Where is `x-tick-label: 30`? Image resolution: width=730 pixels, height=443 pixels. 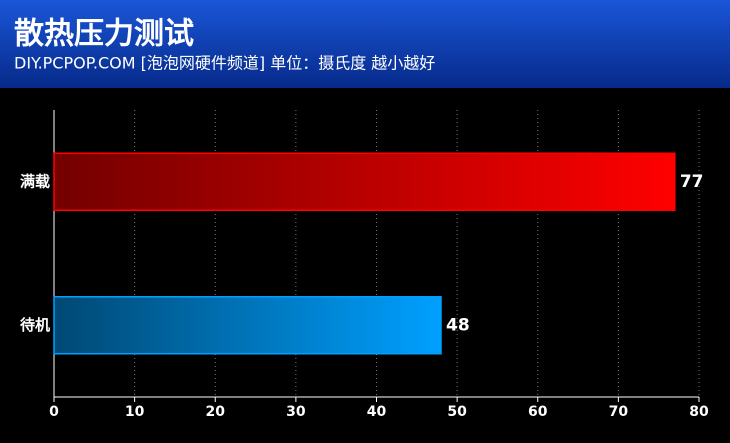 x-tick-label: 30 is located at coordinates (296, 412).